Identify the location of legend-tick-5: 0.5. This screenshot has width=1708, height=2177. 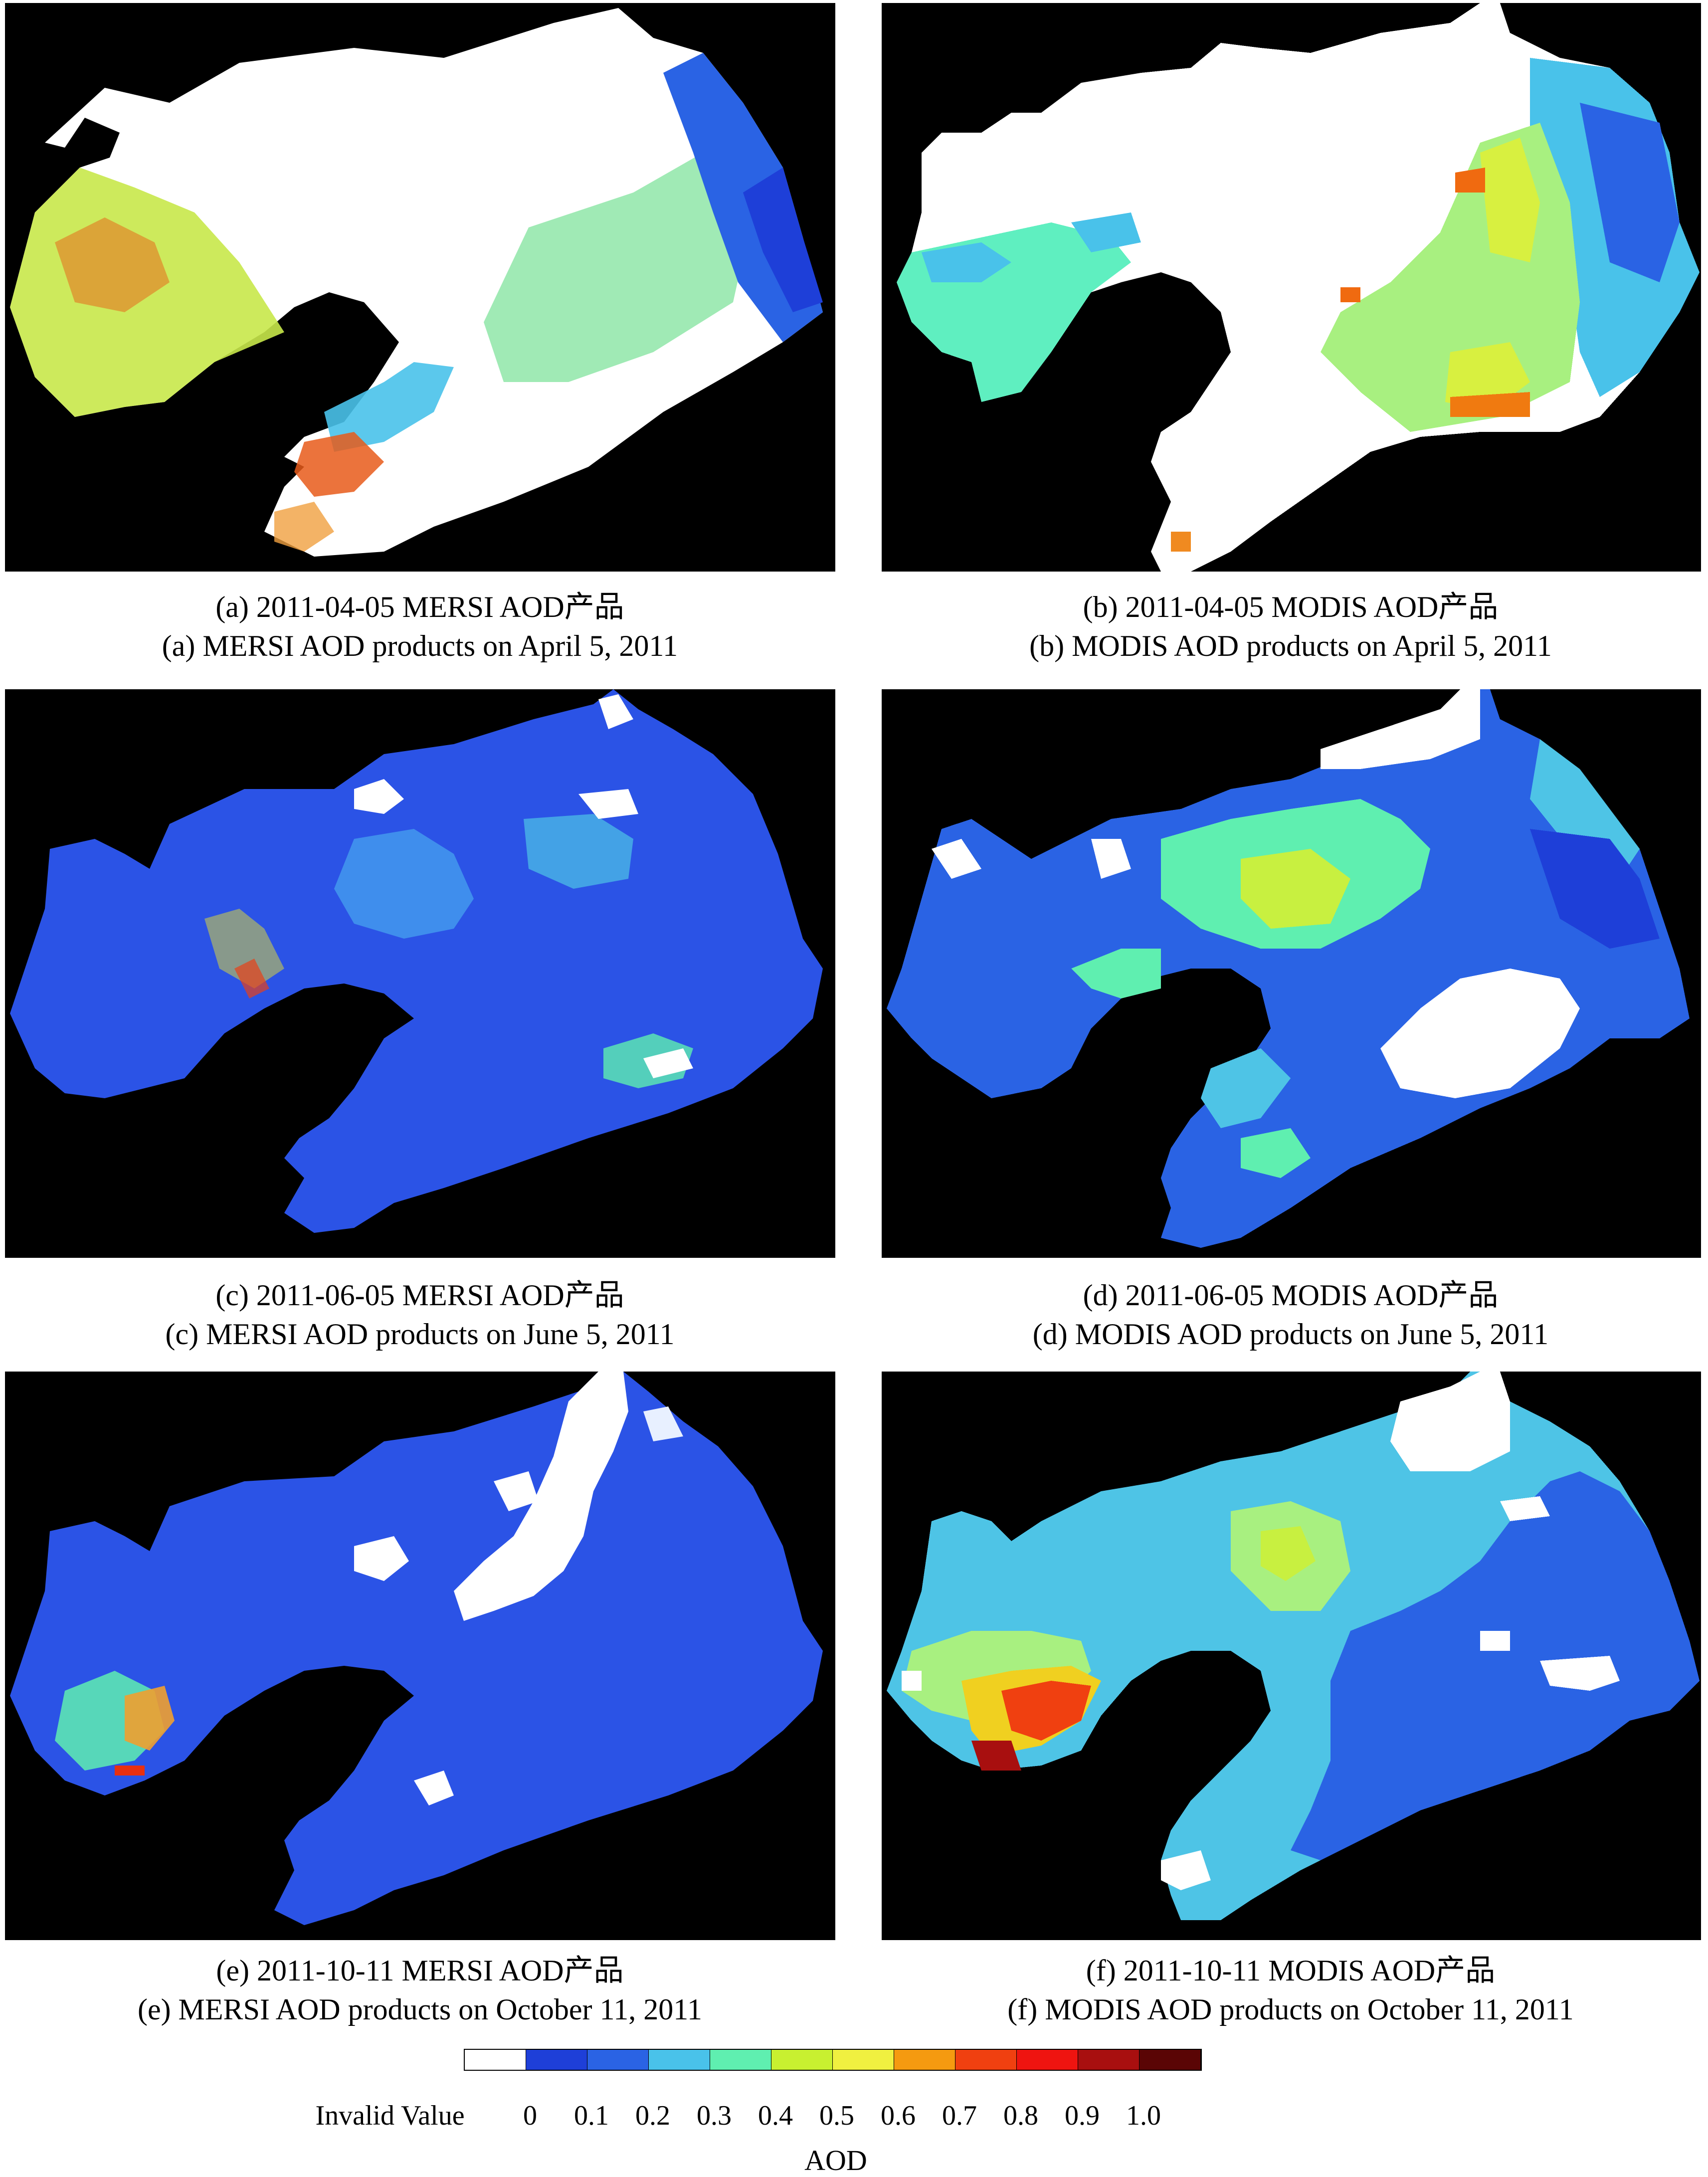
(836, 2115).